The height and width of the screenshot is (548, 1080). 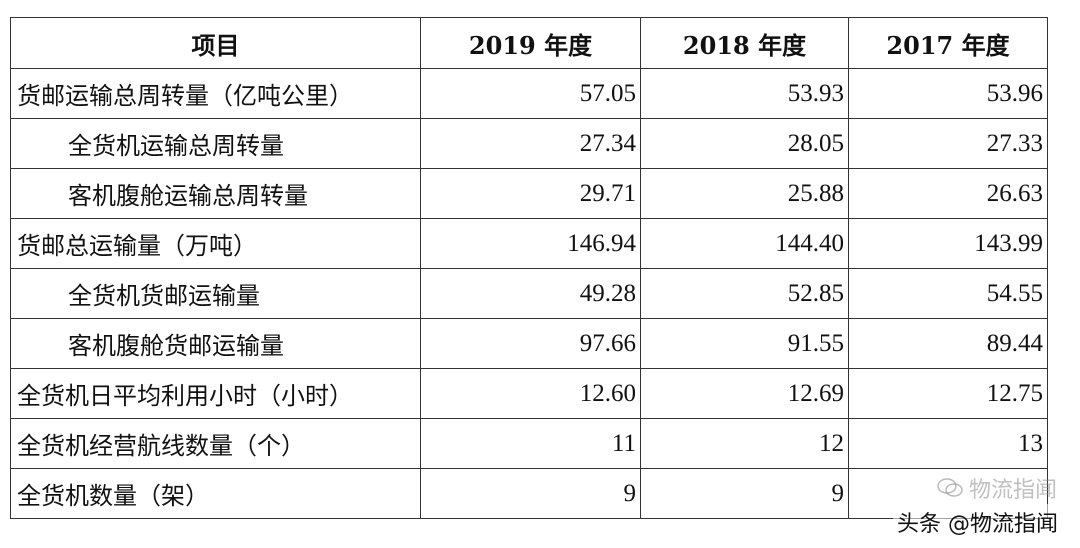 I want to click on cell-2018: 28.05, so click(x=744, y=143).